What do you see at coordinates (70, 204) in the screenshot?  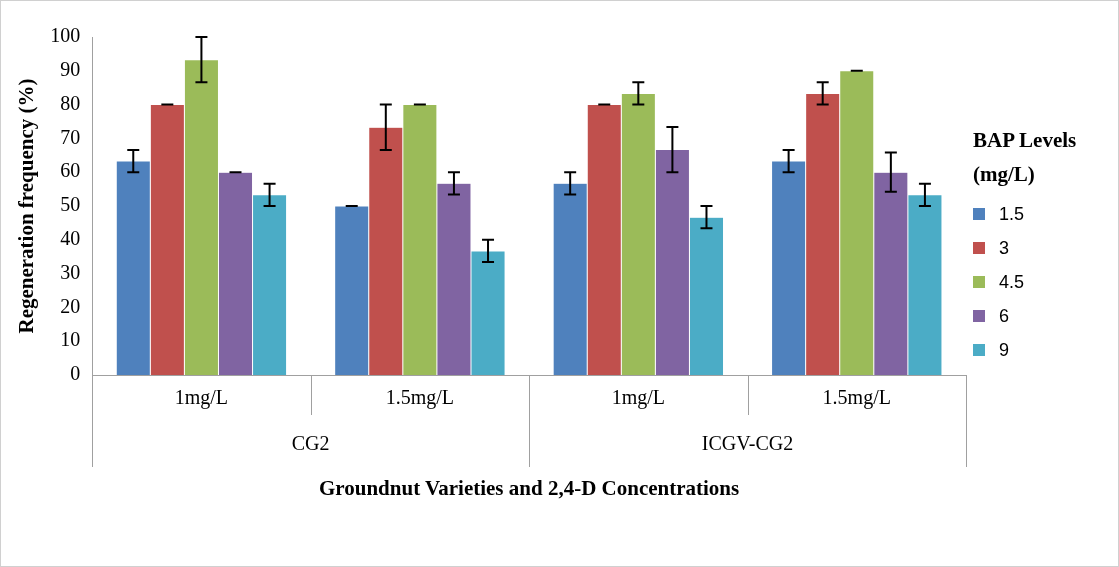 I see `y-tick-label: 50` at bounding box center [70, 204].